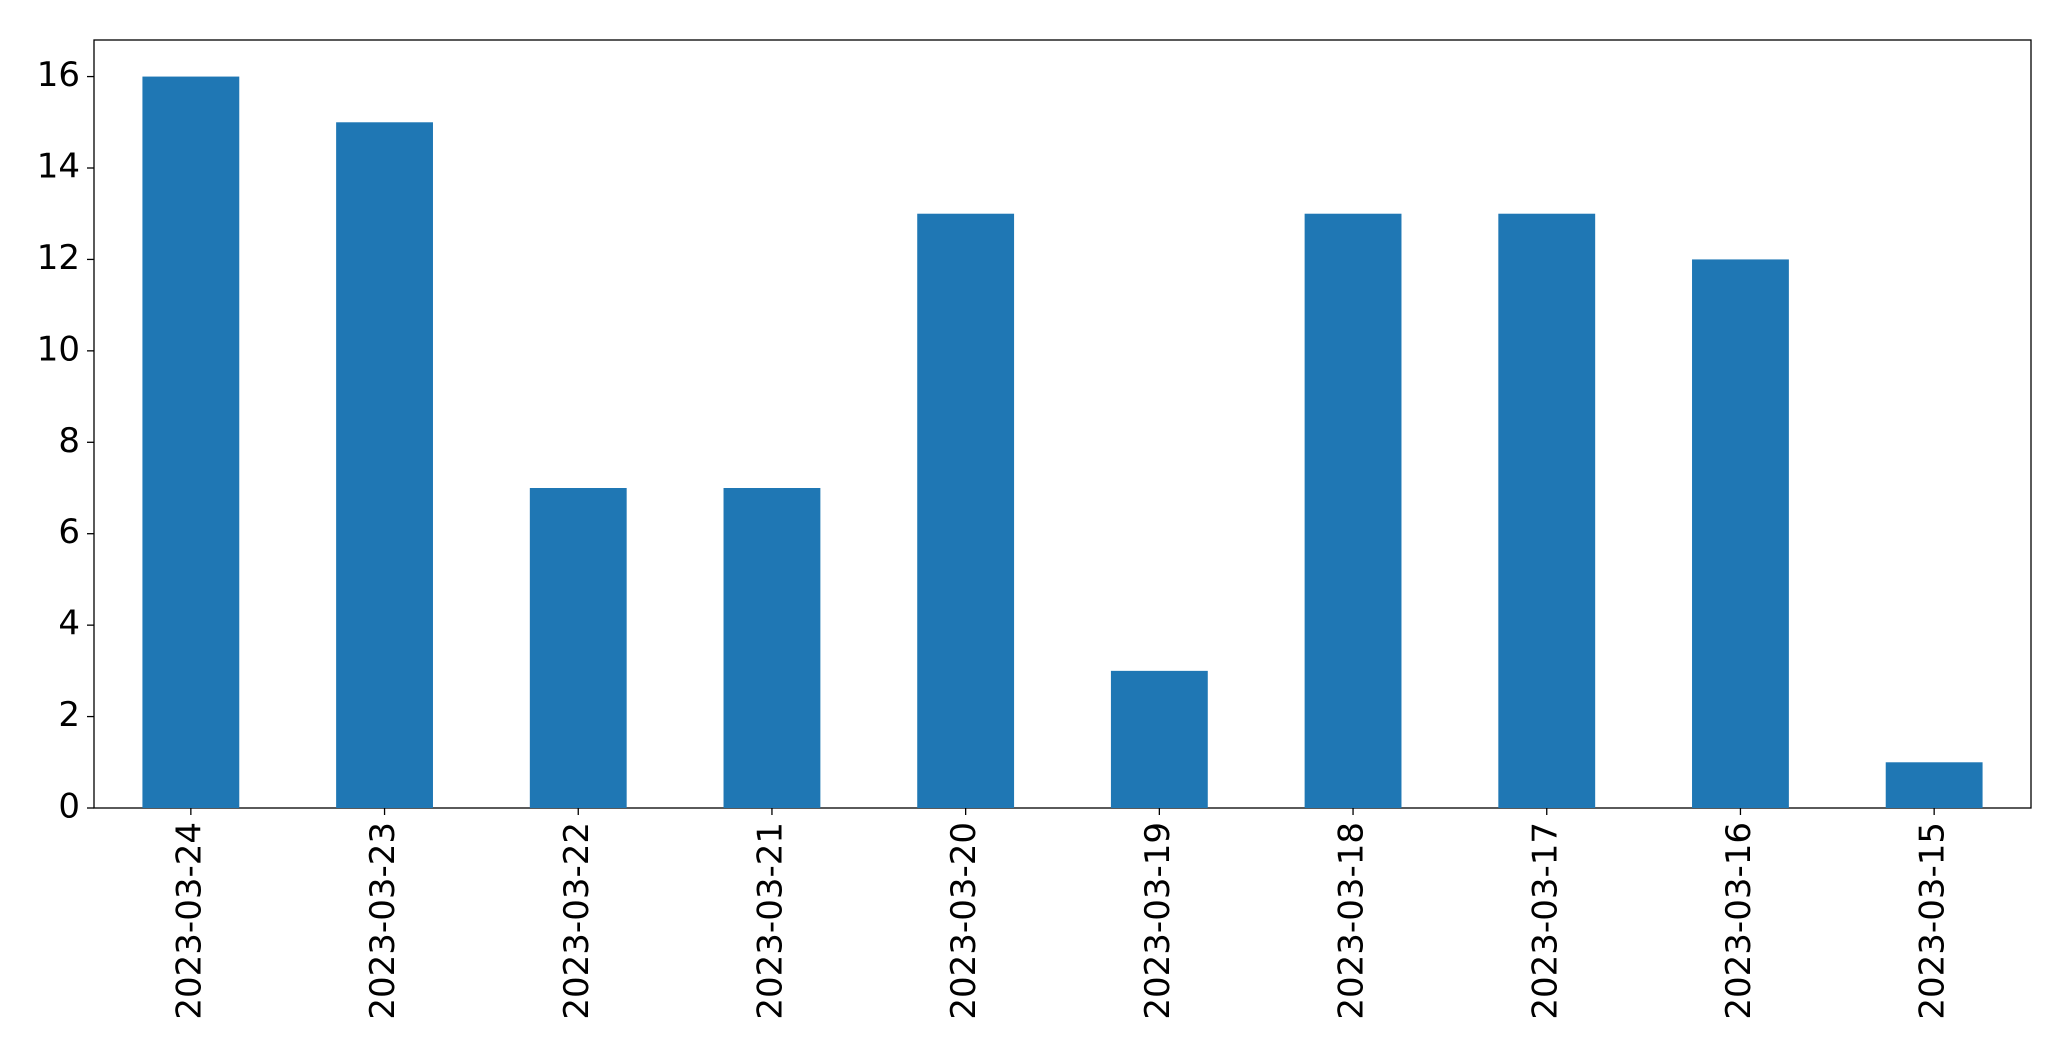  What do you see at coordinates (58, 75) in the screenshot?
I see `y-tick-label: 16` at bounding box center [58, 75].